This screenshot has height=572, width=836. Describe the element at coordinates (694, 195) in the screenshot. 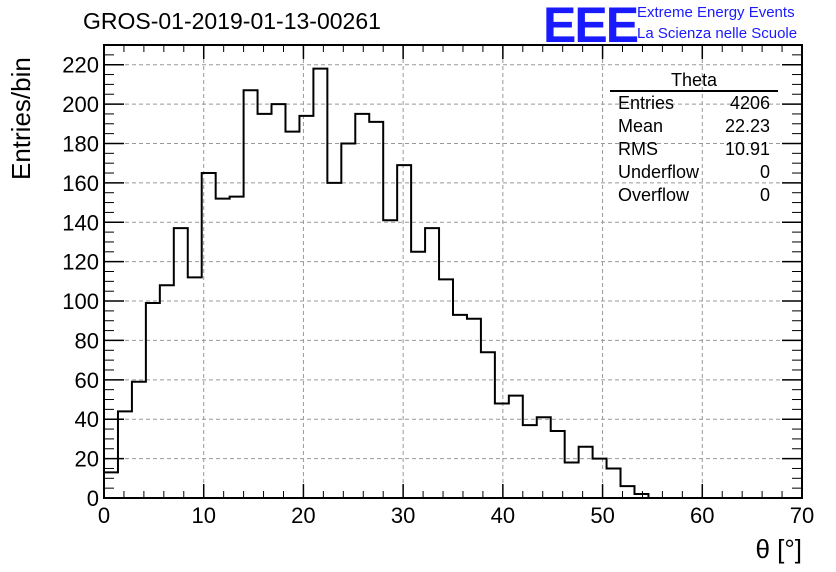

I see `stats-row-overflow: Overflow 0` at that location.